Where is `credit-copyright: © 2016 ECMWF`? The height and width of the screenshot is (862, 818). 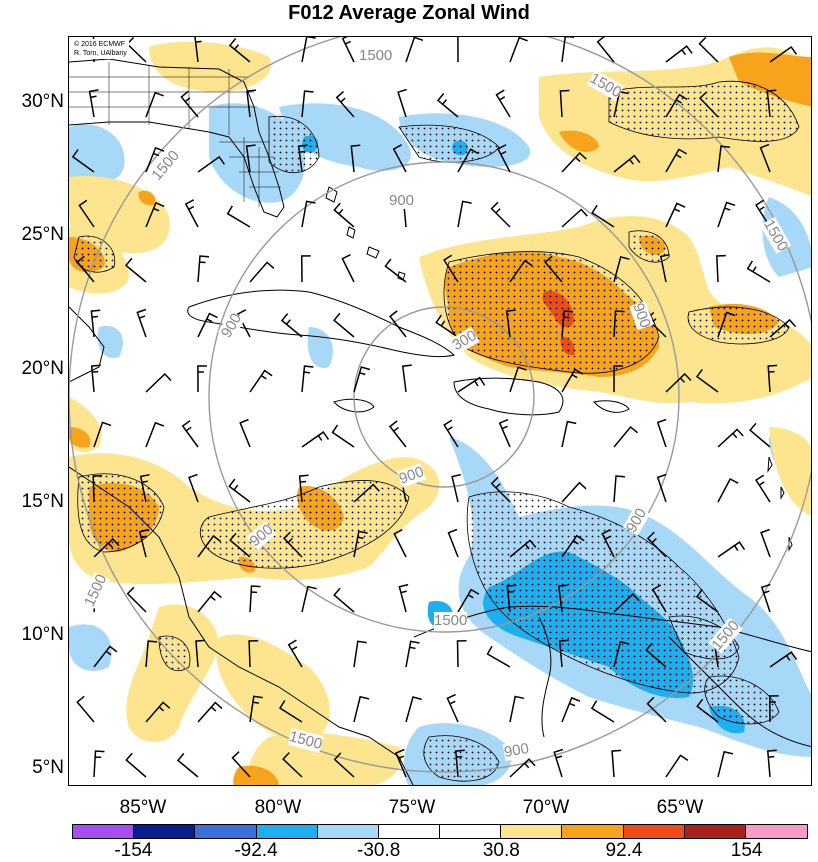 credit-copyright: © 2016 ECMWF is located at coordinates (100, 44).